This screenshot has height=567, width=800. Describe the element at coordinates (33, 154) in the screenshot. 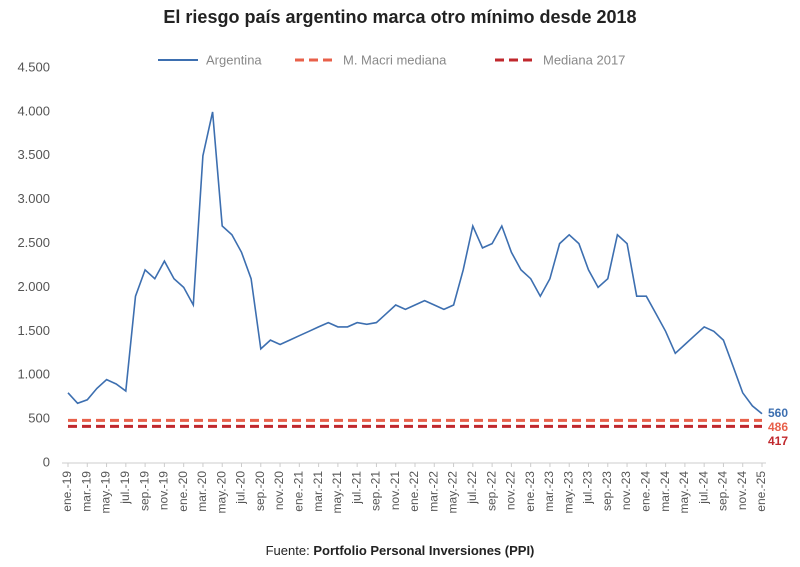

I see `y-tick-label: 3.500` at that location.